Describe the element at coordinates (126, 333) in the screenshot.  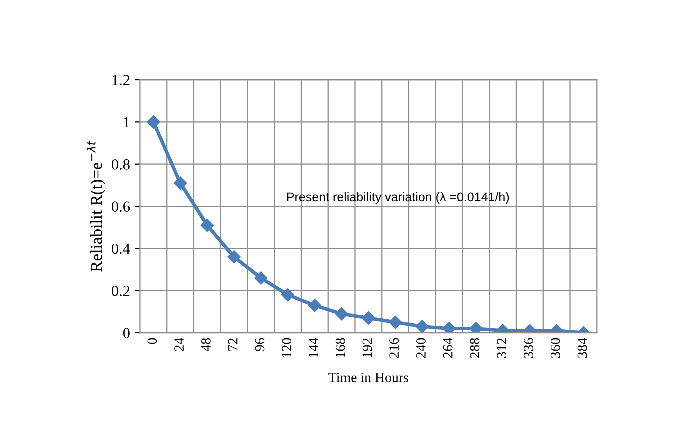
I see `y-tick-label: 0` at that location.